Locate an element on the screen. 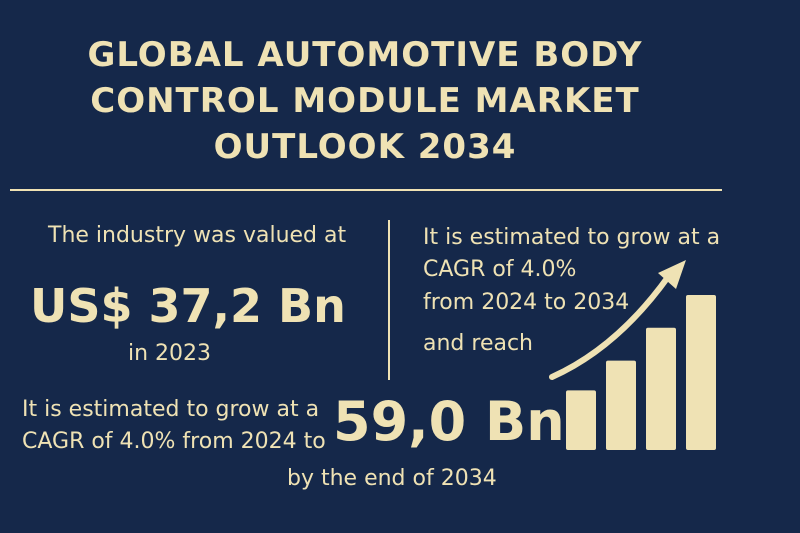 The height and width of the screenshot is (533, 800). right-growth-line-3: from 2024 to 2034 is located at coordinates (526, 302).